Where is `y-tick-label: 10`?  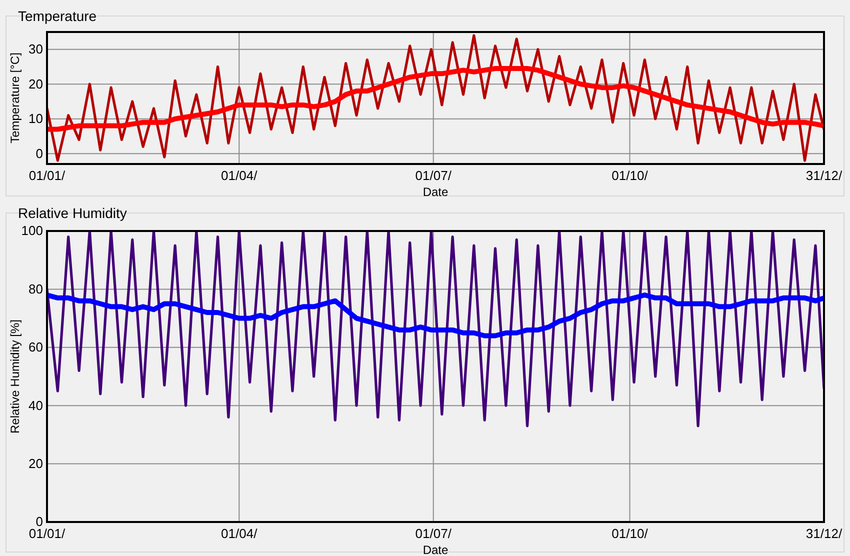
y-tick-label: 10 is located at coordinates (35, 118).